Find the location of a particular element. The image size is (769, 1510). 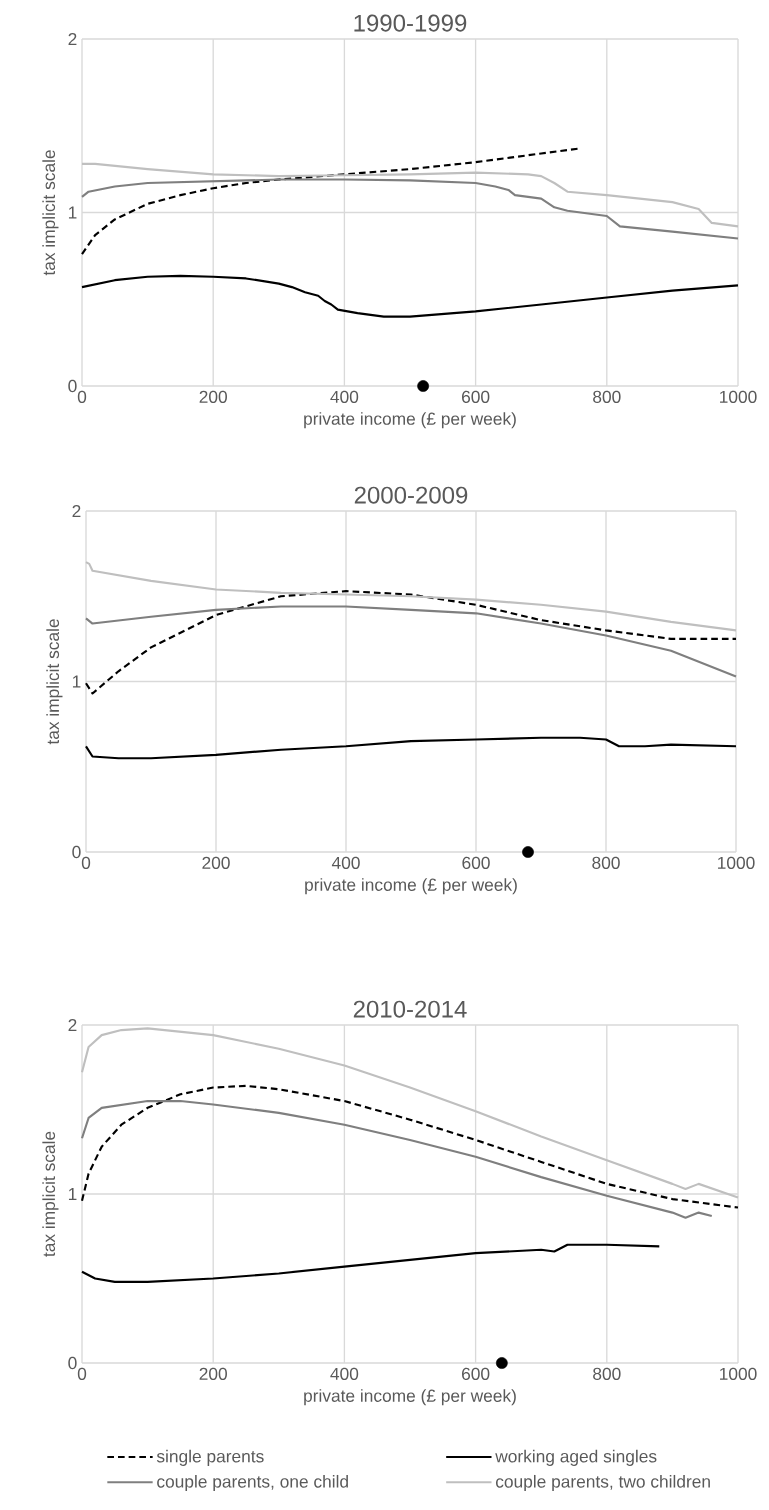

chart-title: 2010-2014 is located at coordinates (410, 1009).